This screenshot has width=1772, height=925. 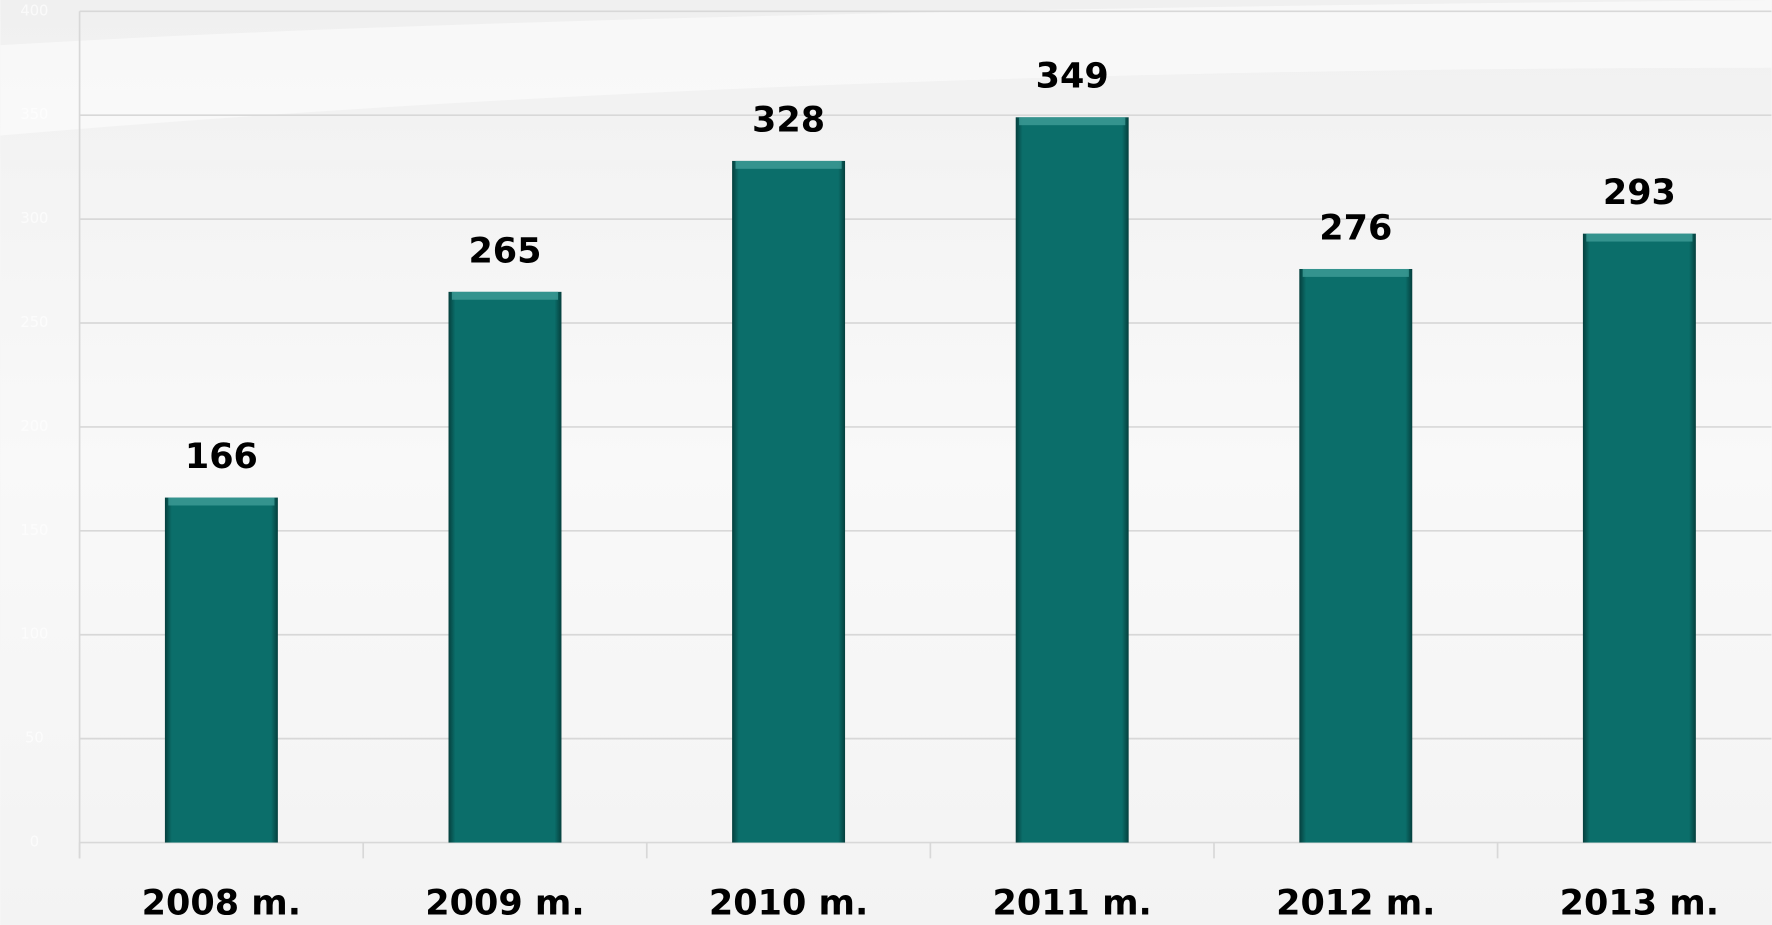 I want to click on background-sheen, so click(x=886, y=68).